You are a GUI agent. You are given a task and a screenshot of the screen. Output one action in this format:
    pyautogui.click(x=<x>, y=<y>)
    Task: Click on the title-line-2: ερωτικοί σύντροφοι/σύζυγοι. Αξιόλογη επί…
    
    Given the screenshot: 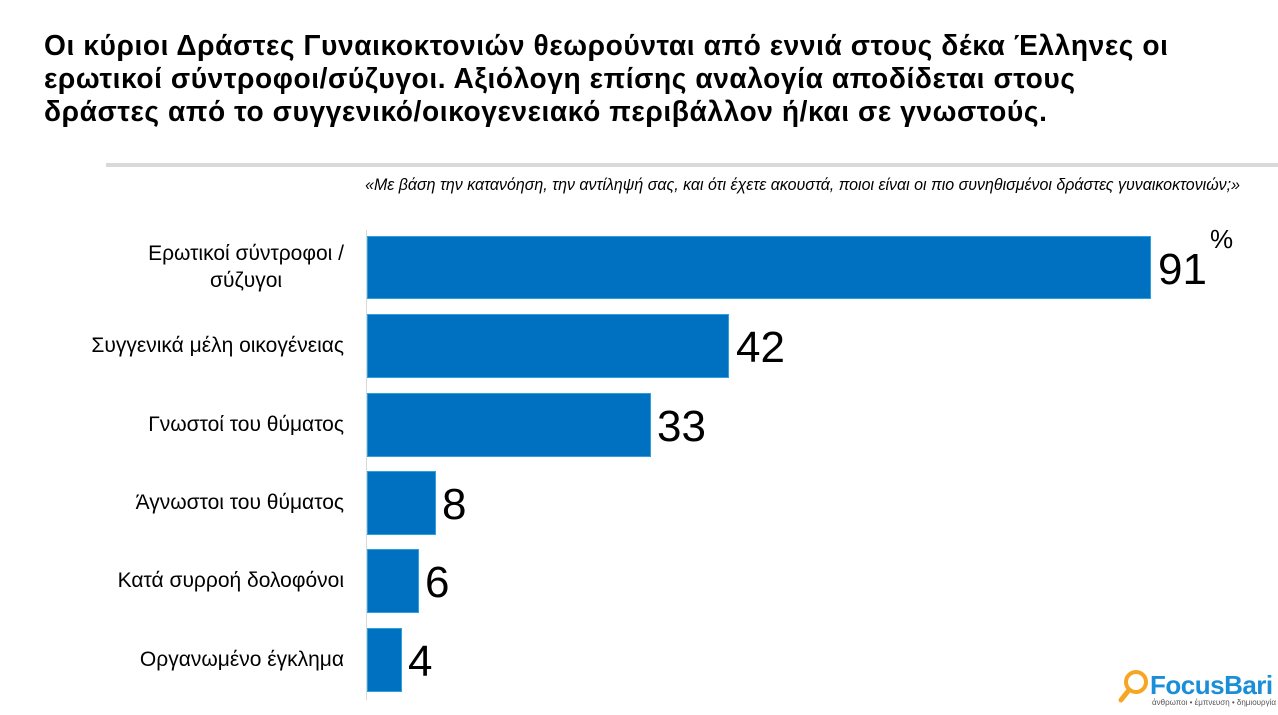 What is the action you would take?
    pyautogui.click(x=560, y=79)
    